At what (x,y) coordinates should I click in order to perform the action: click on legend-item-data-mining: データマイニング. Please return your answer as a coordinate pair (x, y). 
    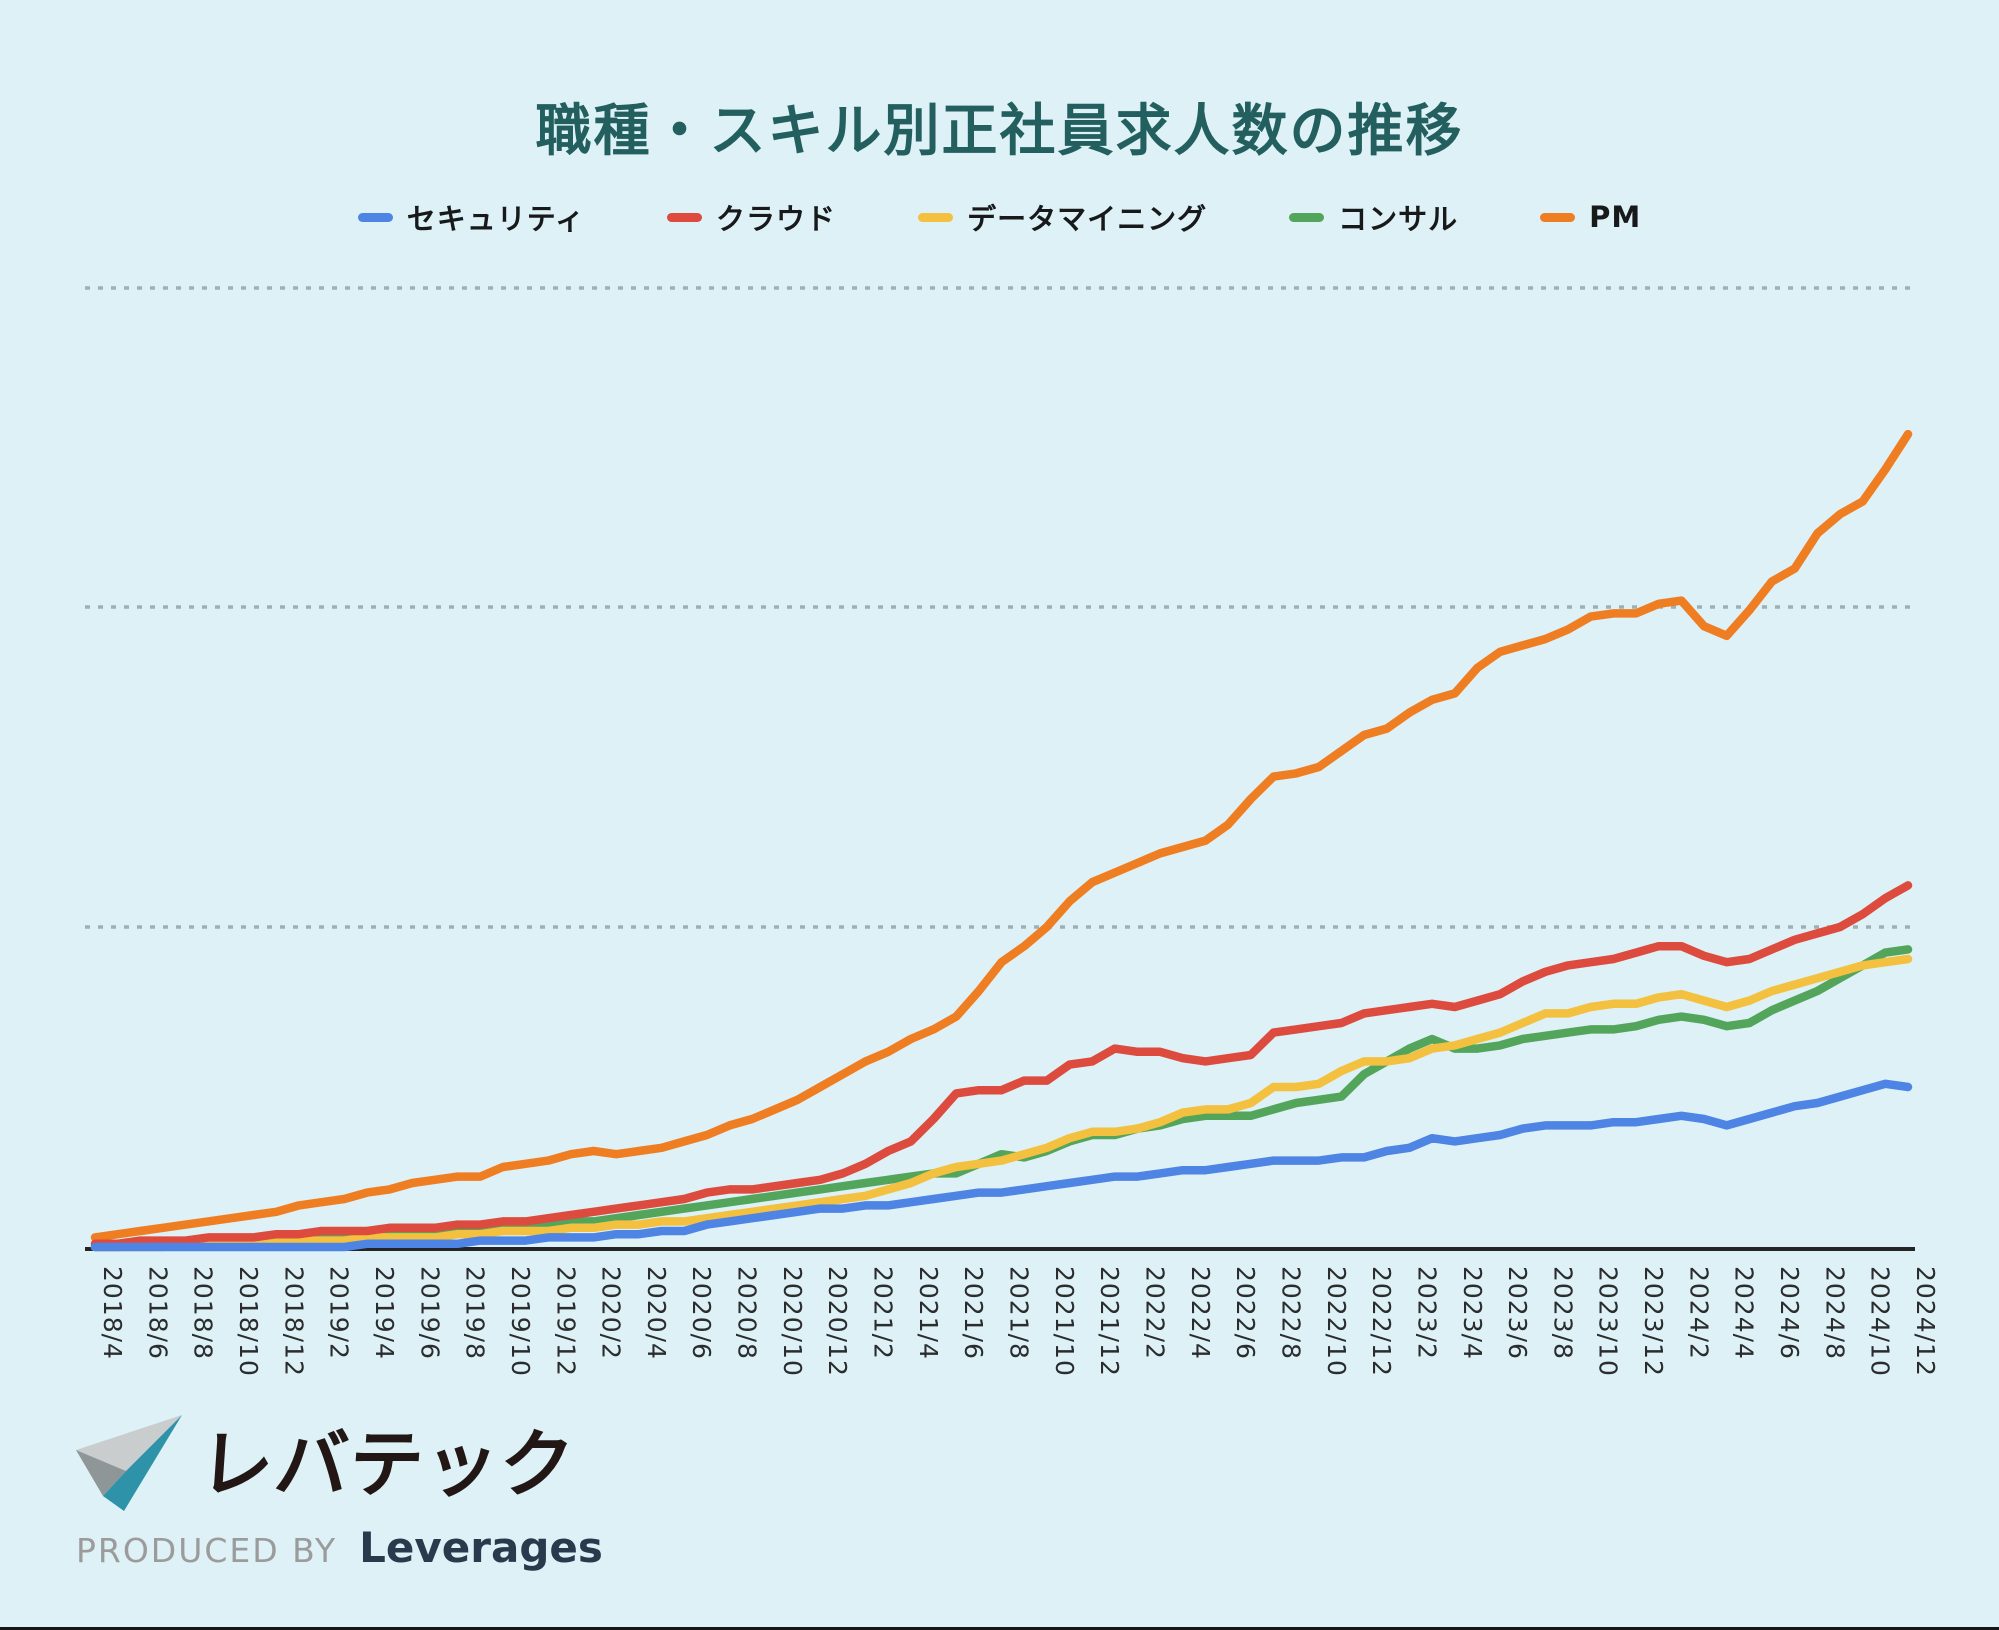
    Looking at the image, I should click on (1062, 217).